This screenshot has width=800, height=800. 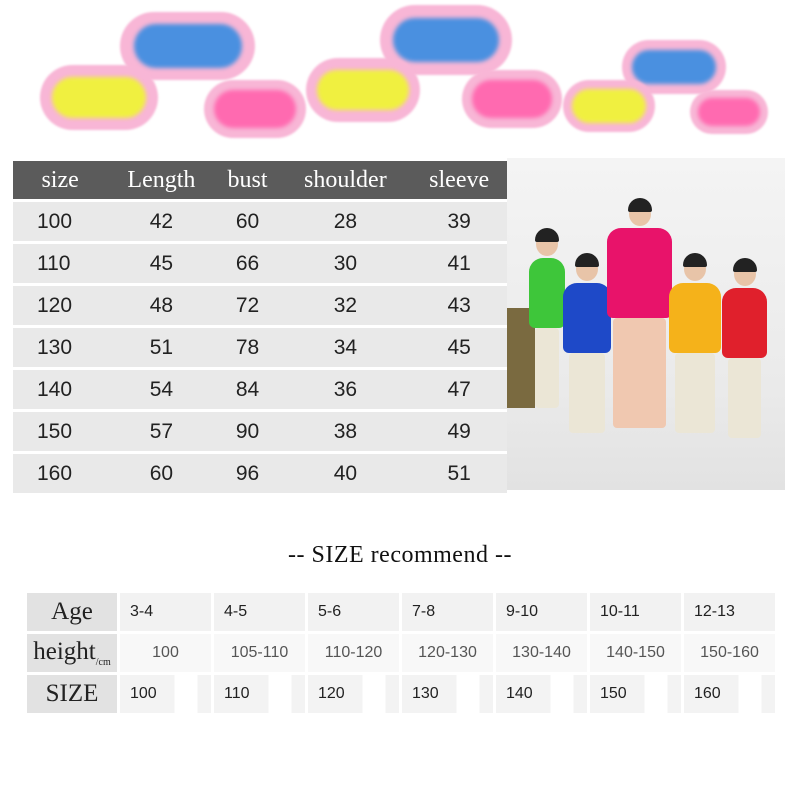 What do you see at coordinates (259, 694) in the screenshot?
I see `size-cell: 110` at bounding box center [259, 694].